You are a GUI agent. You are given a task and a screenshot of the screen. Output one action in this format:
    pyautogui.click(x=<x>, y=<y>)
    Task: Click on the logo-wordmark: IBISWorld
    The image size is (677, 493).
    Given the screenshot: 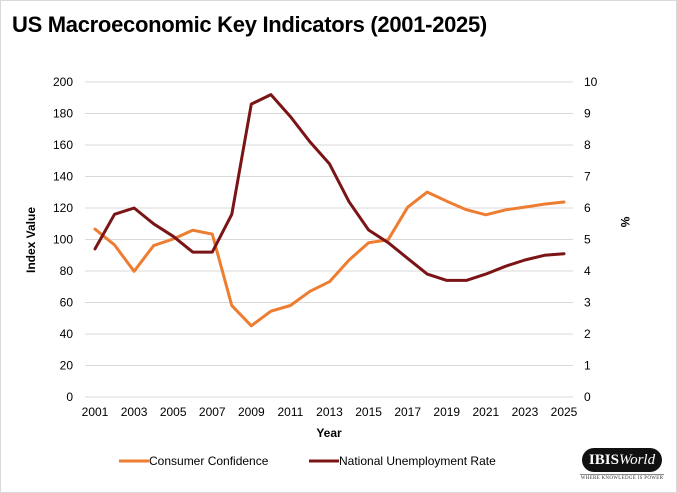 What is the action you would take?
    pyautogui.click(x=622, y=460)
    